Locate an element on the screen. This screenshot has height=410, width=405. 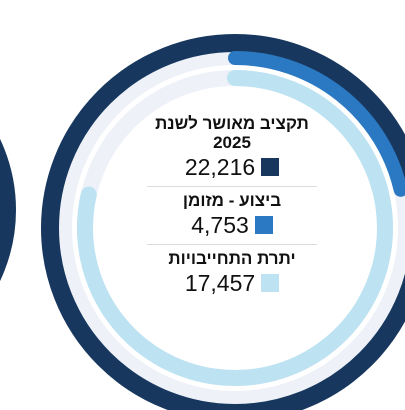
legend-row: 17,457 is located at coordinates (232, 283).